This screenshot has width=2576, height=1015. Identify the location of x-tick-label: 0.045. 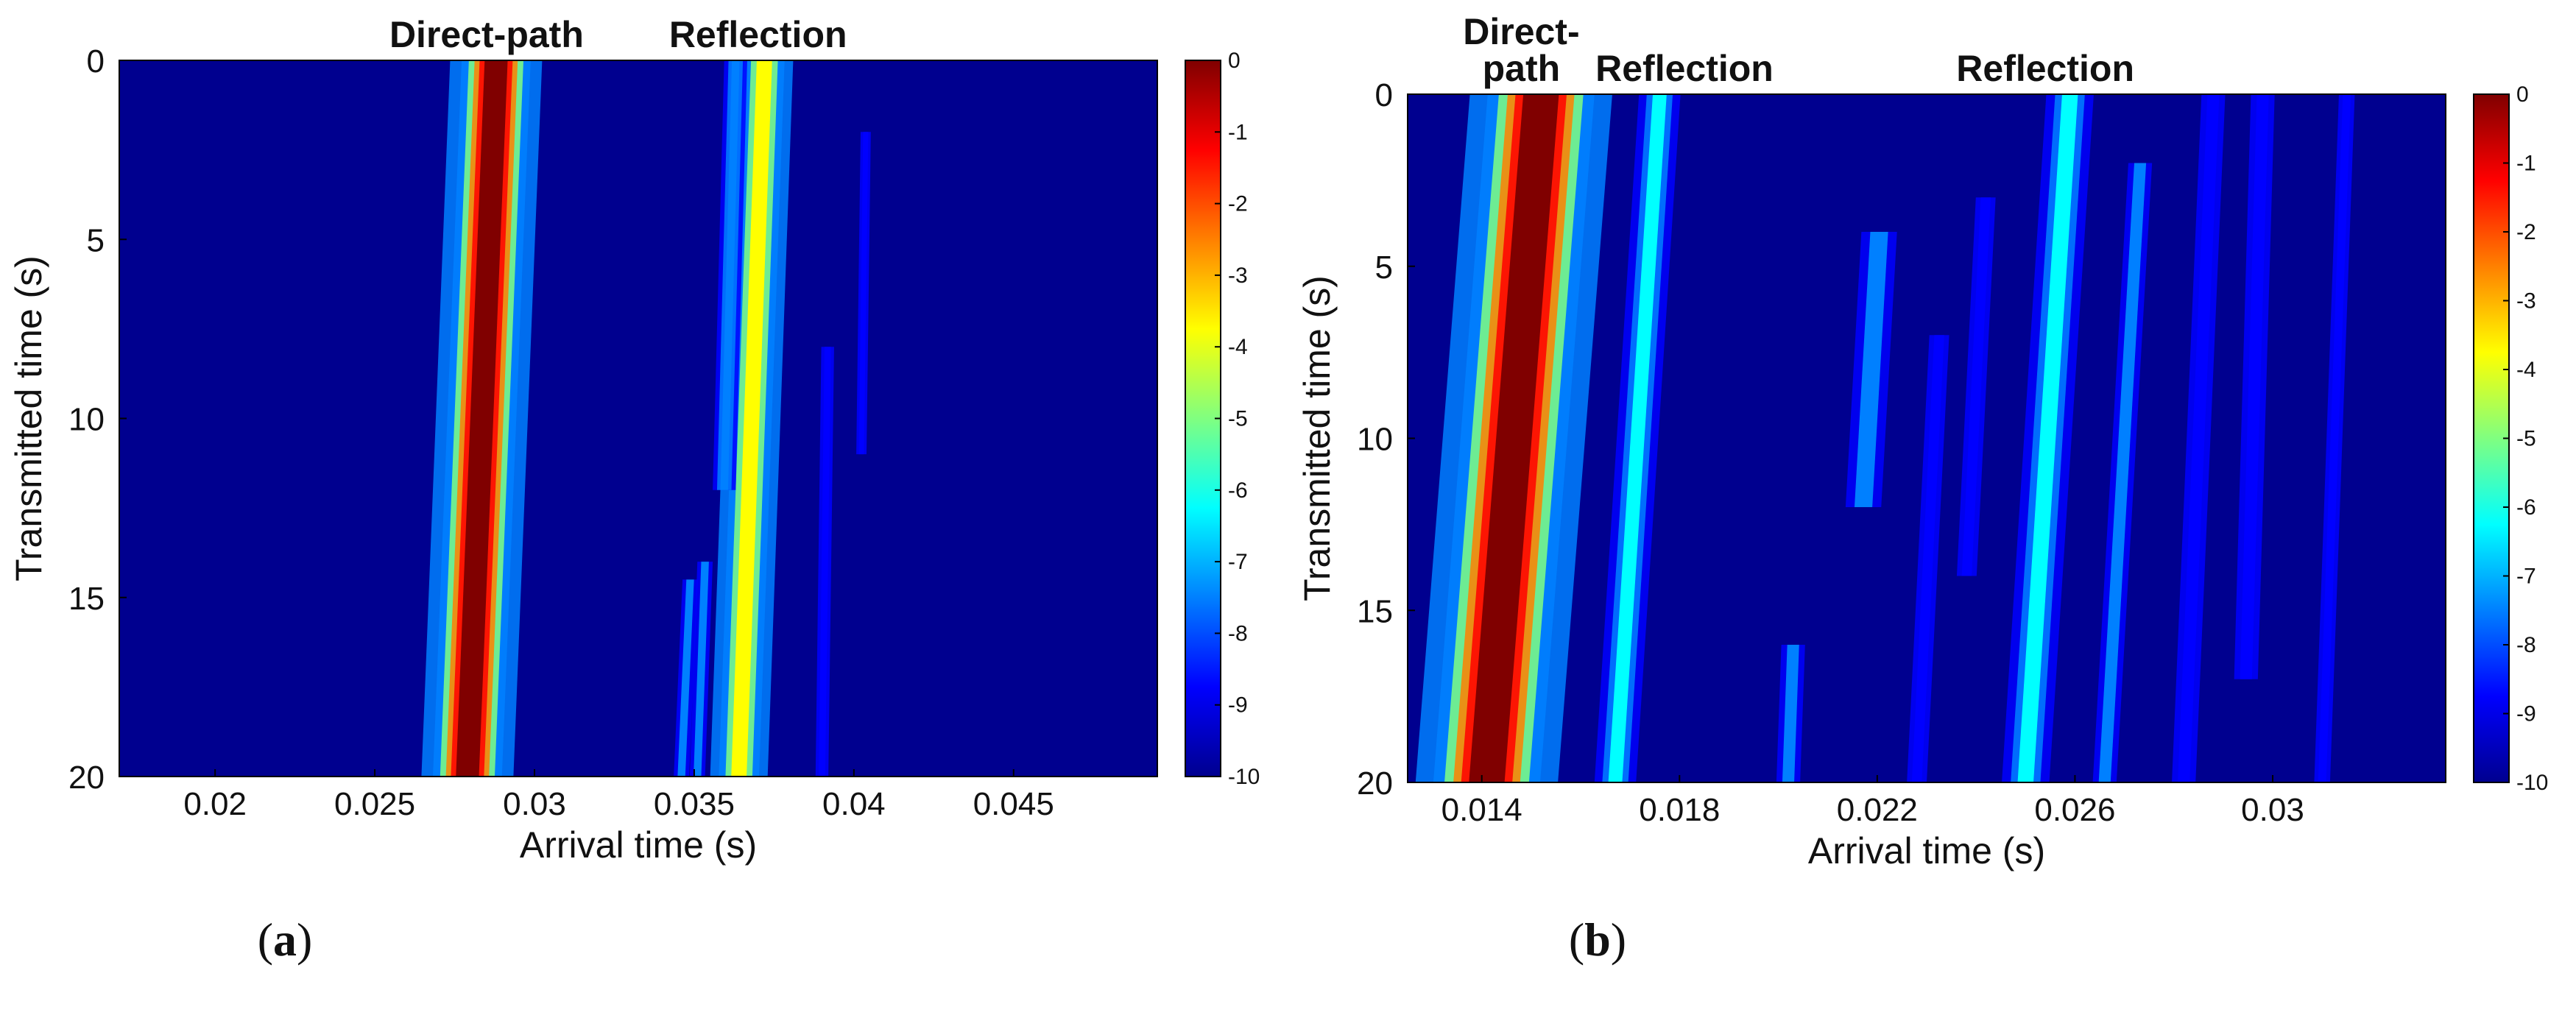
(1013, 804).